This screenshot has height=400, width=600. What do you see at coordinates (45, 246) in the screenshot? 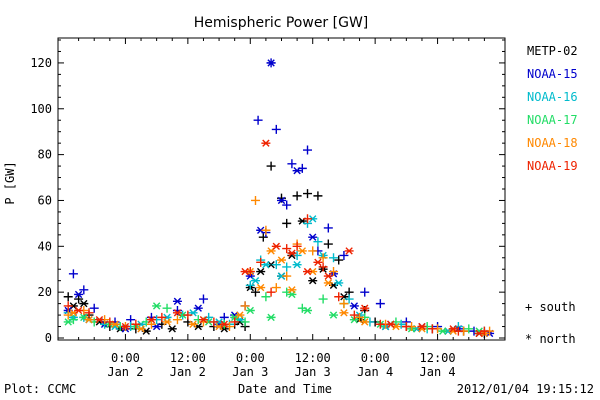
I see `y-tick-label: 40` at bounding box center [45, 246].